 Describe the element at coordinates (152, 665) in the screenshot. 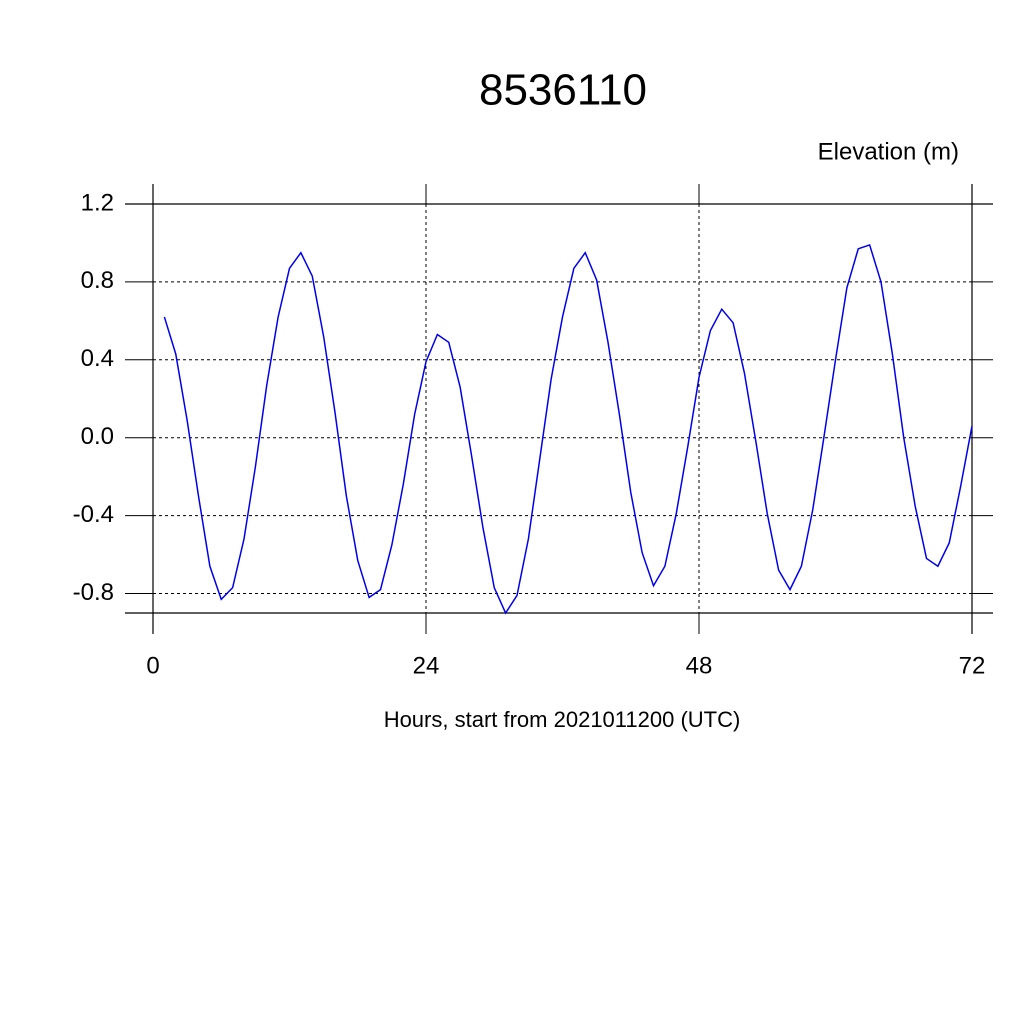

I see `x-tick-label: 0` at that location.